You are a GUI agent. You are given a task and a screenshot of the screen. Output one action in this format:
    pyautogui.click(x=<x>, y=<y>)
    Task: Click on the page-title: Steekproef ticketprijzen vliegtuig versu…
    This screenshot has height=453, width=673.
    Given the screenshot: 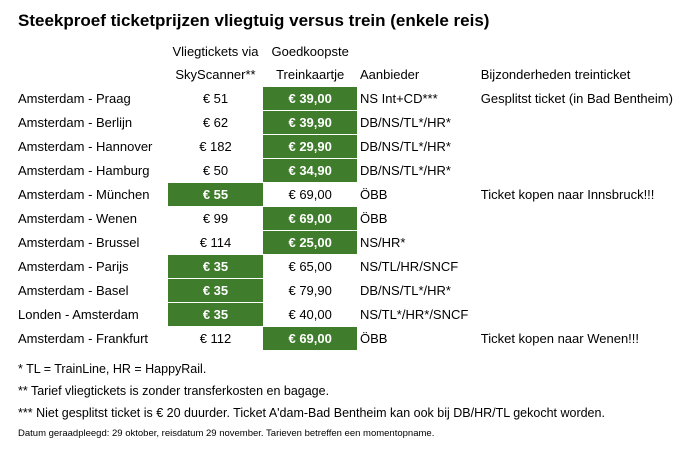 What is the action you would take?
    pyautogui.click(x=254, y=20)
    